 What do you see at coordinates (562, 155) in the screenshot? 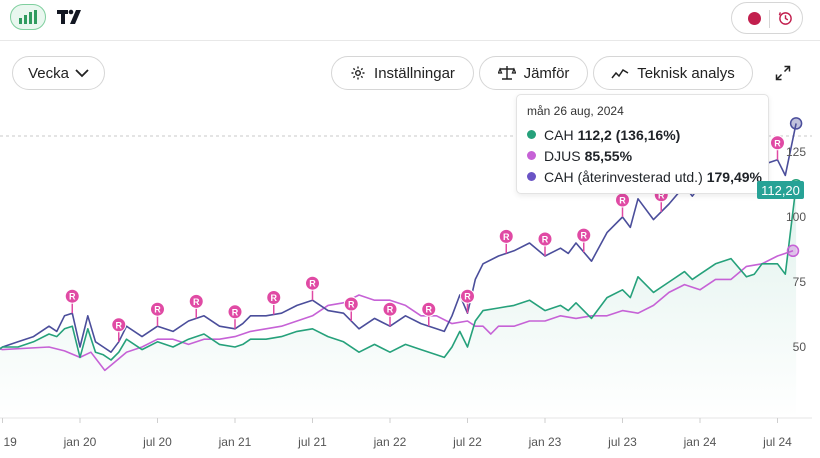
I see `tooltip-series-name: DJUS` at bounding box center [562, 155].